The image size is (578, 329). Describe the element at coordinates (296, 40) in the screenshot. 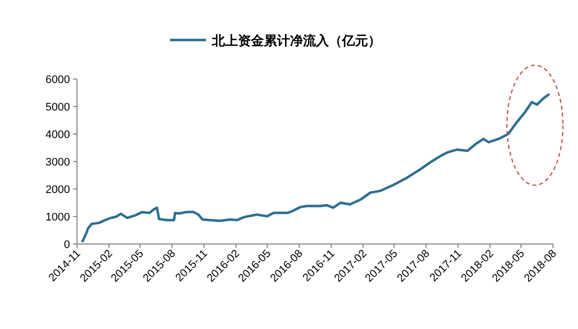

I see `legend-label: 北上资金累计净流入（亿元）` at that location.